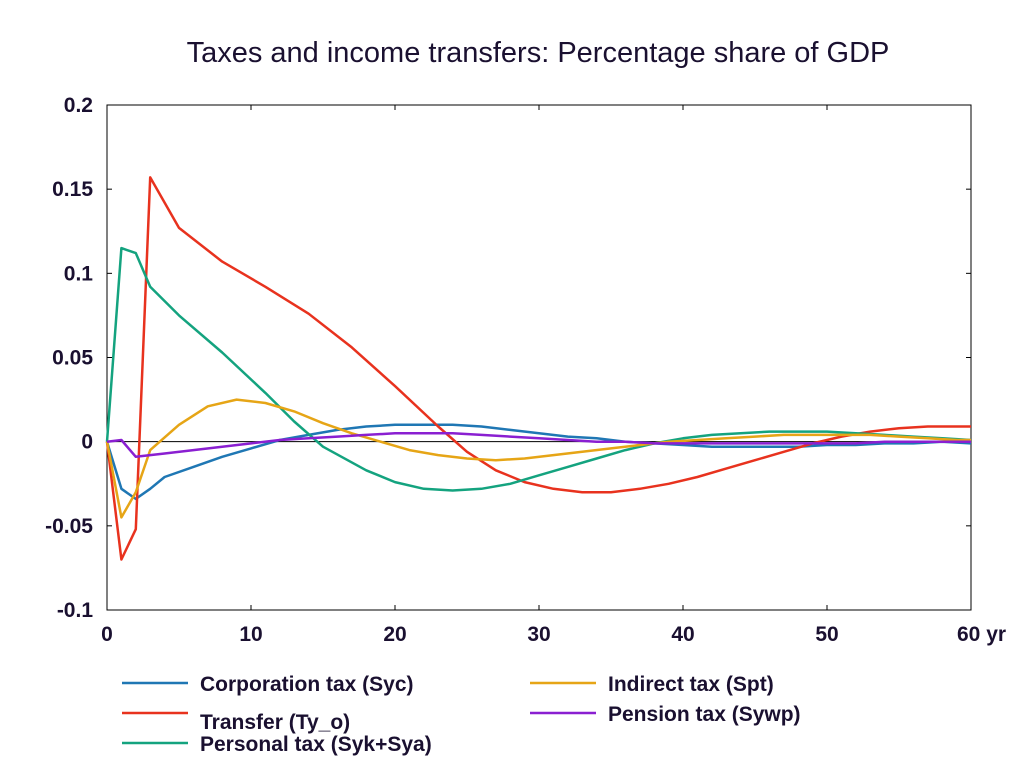 The height and width of the screenshot is (778, 1024). What do you see at coordinates (704, 714) in the screenshot?
I see `legend-label-4: Pension tax (Sywp)` at bounding box center [704, 714].